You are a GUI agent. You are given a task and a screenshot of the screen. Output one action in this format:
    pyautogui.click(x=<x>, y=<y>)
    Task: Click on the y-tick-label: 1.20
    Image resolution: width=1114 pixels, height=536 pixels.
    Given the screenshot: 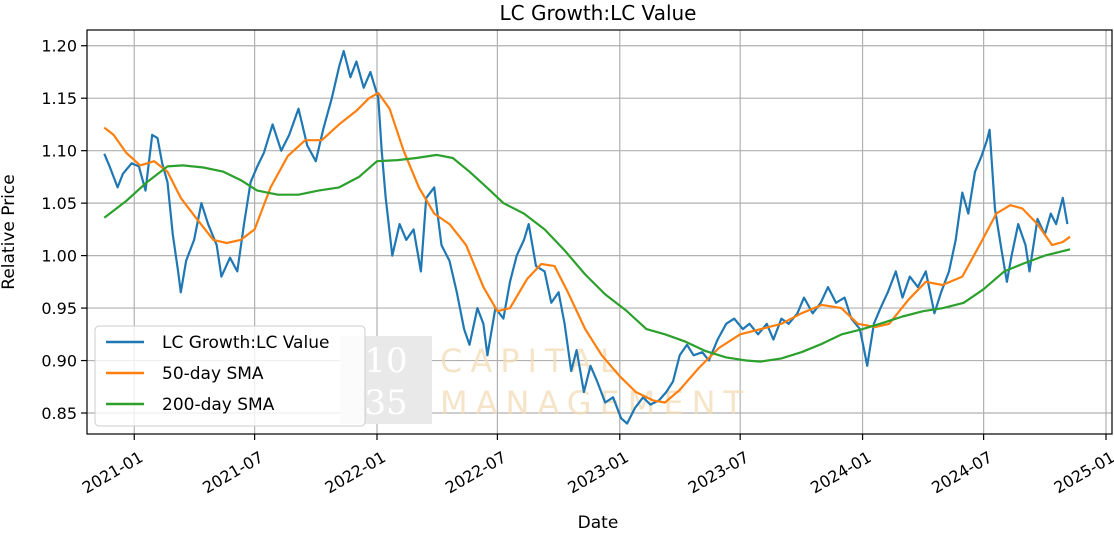 What is the action you would take?
    pyautogui.click(x=59, y=46)
    